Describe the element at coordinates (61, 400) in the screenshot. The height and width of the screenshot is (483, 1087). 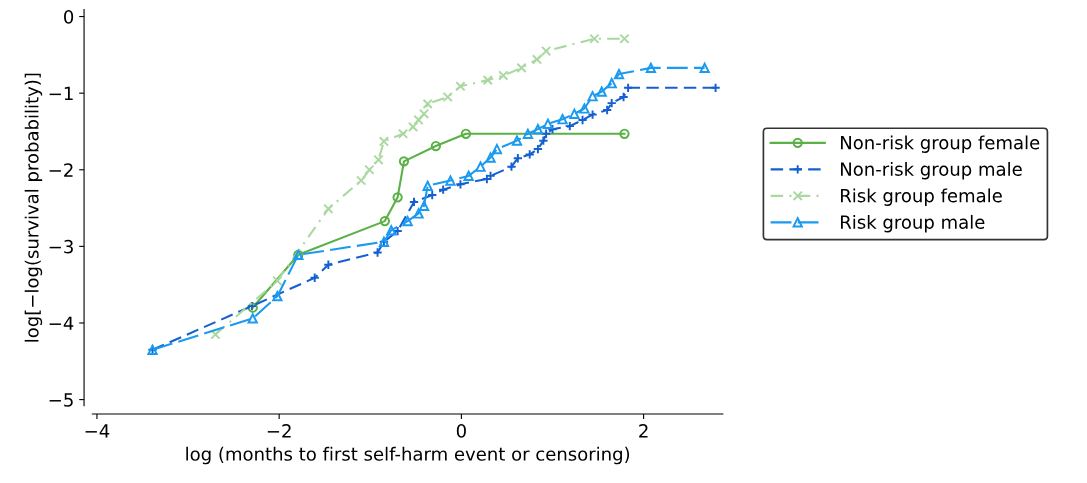
I see `y-tick-label: −5` at that location.